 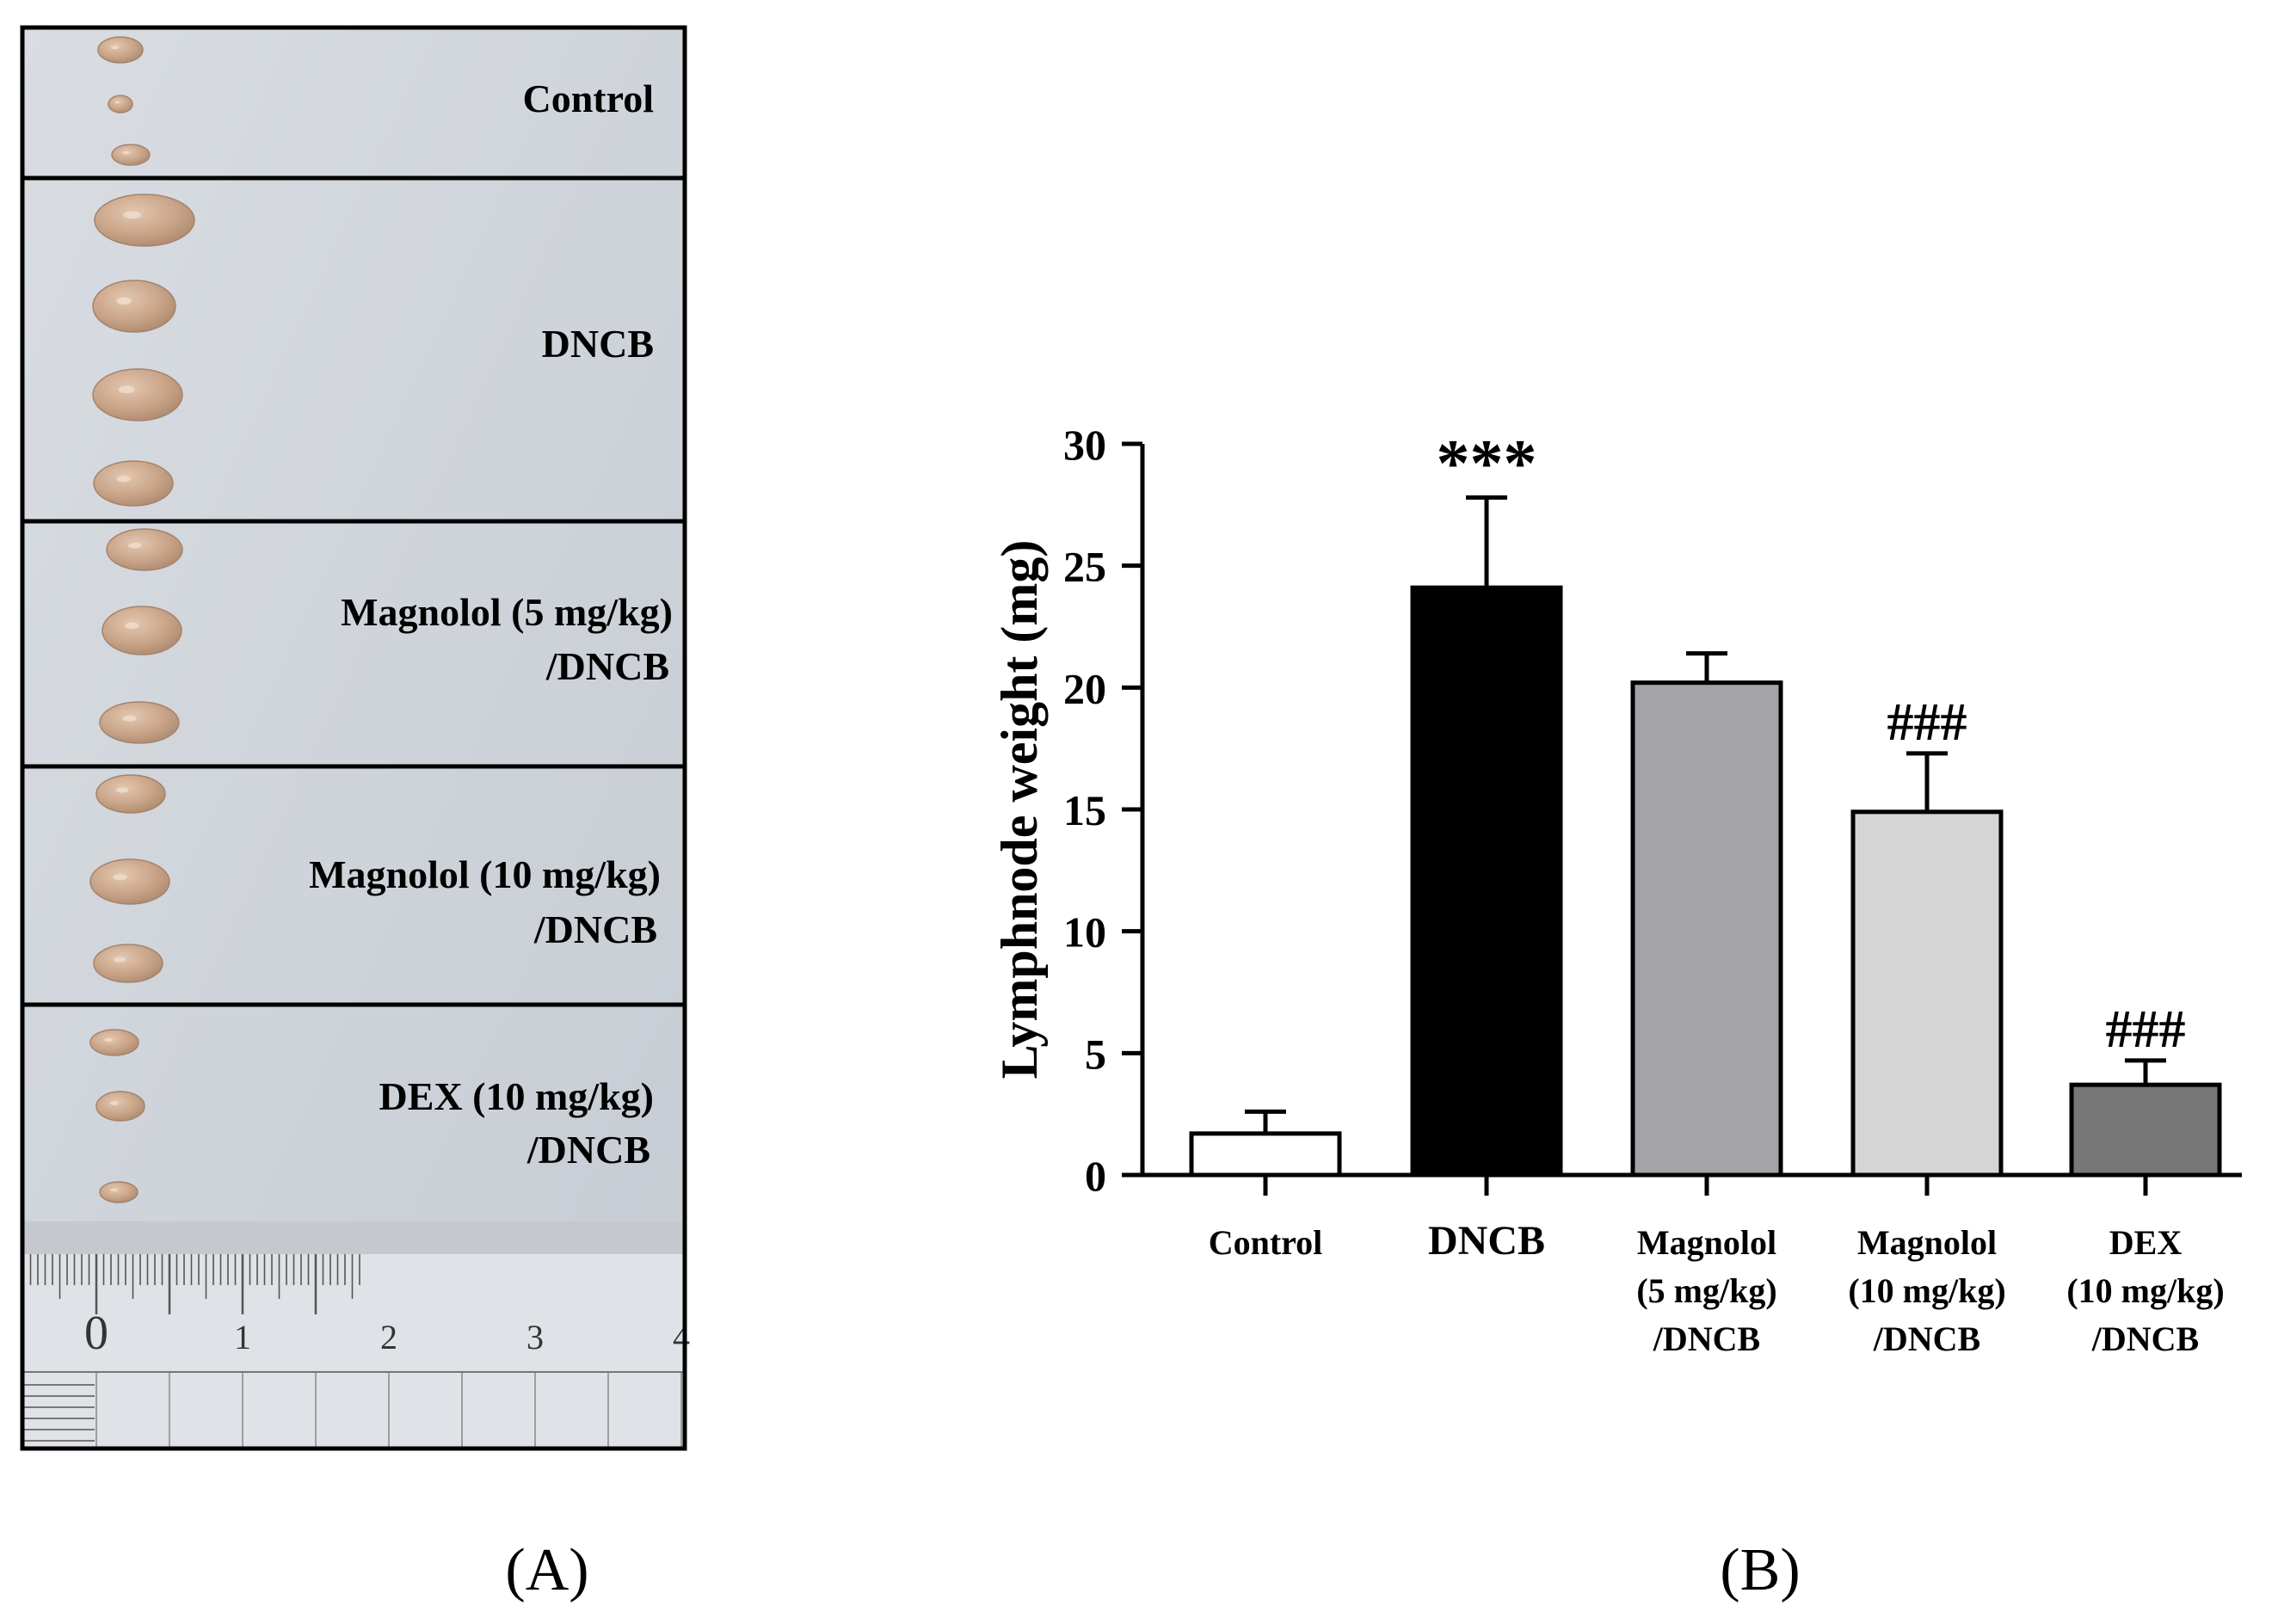 I want to click on ruler-body, so click(x=353, y=1334).